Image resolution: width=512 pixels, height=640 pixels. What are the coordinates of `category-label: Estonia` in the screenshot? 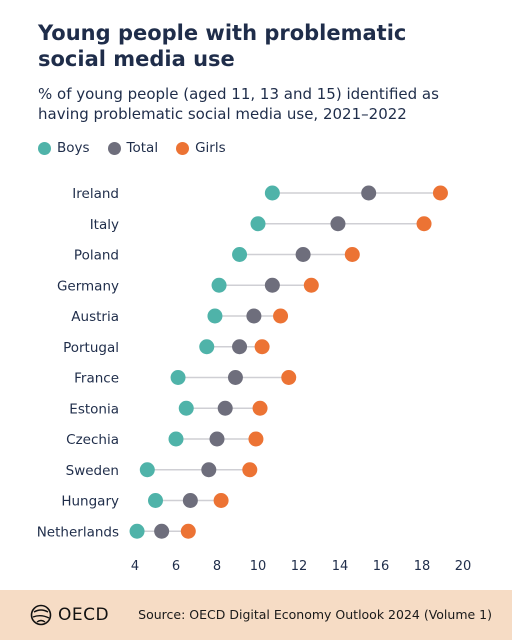 It's located at (94, 409).